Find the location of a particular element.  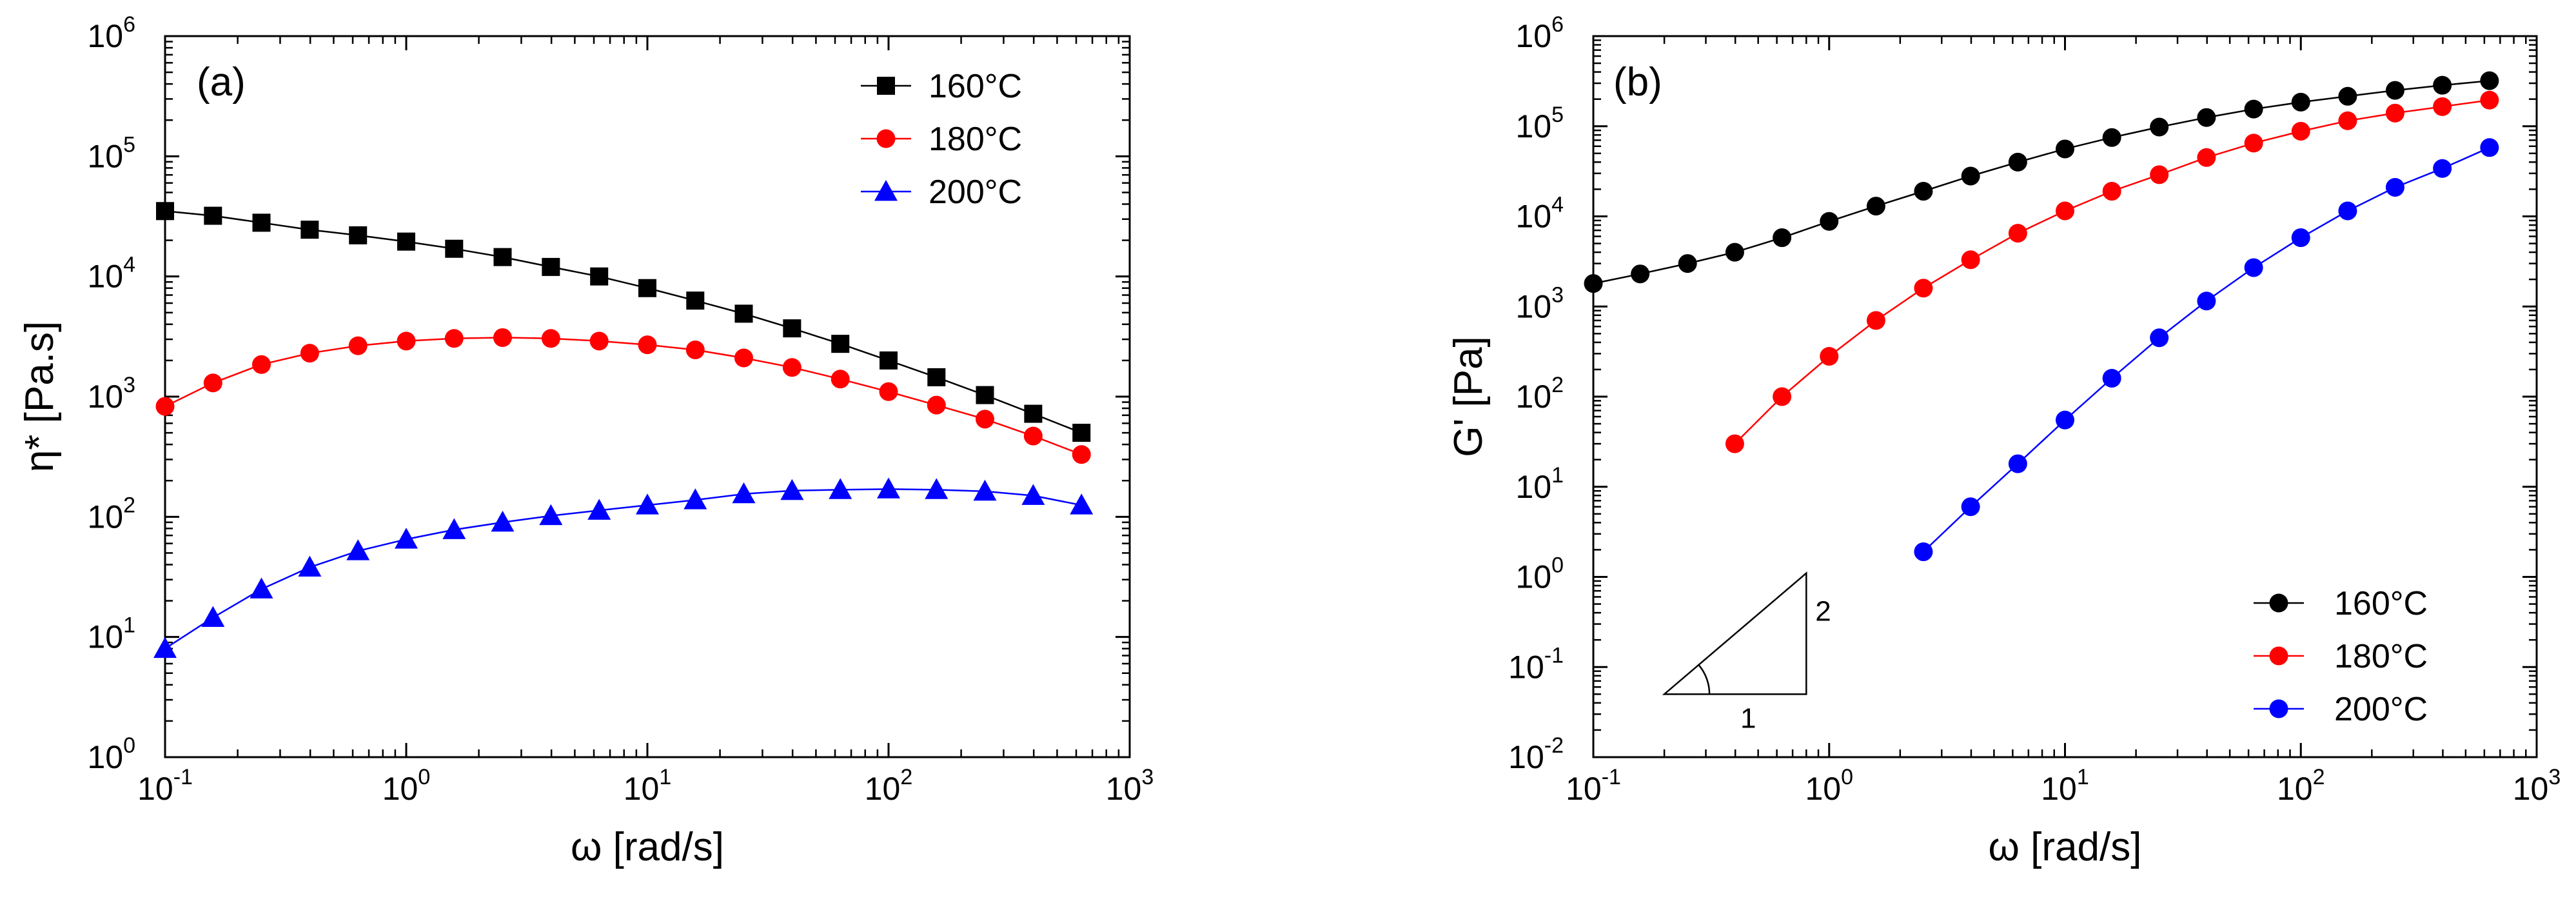

y-tick-label: 10⁻² is located at coordinates (1536, 754).